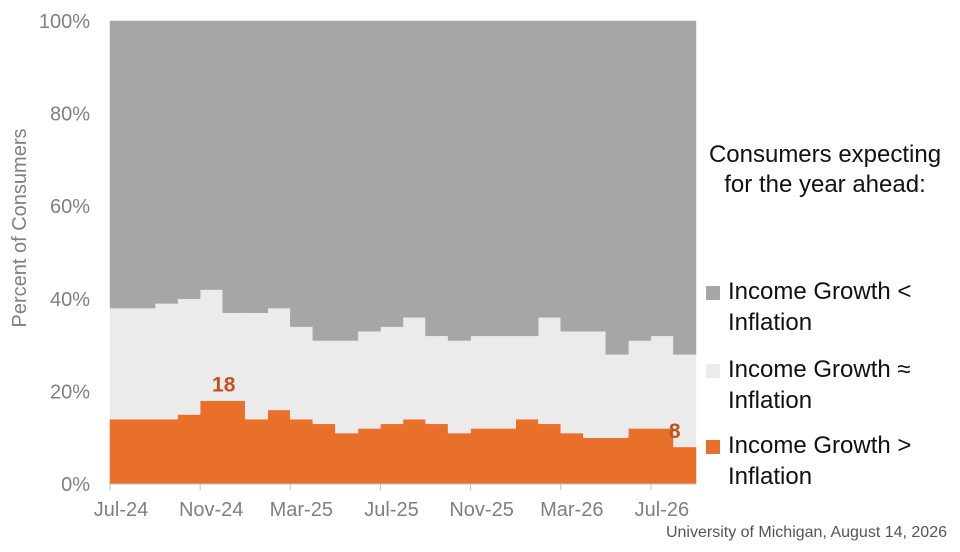 This screenshot has width=960, height=552. Describe the element at coordinates (446, 408) in the screenshot. I see `data-label-layer: 18 8` at that location.